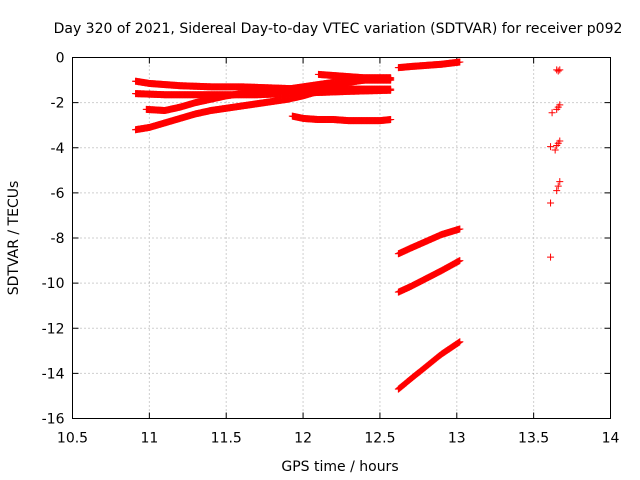 This screenshot has width=640, height=480. What do you see at coordinates (460, 342) in the screenshot?
I see `track-9-point` at bounding box center [460, 342].